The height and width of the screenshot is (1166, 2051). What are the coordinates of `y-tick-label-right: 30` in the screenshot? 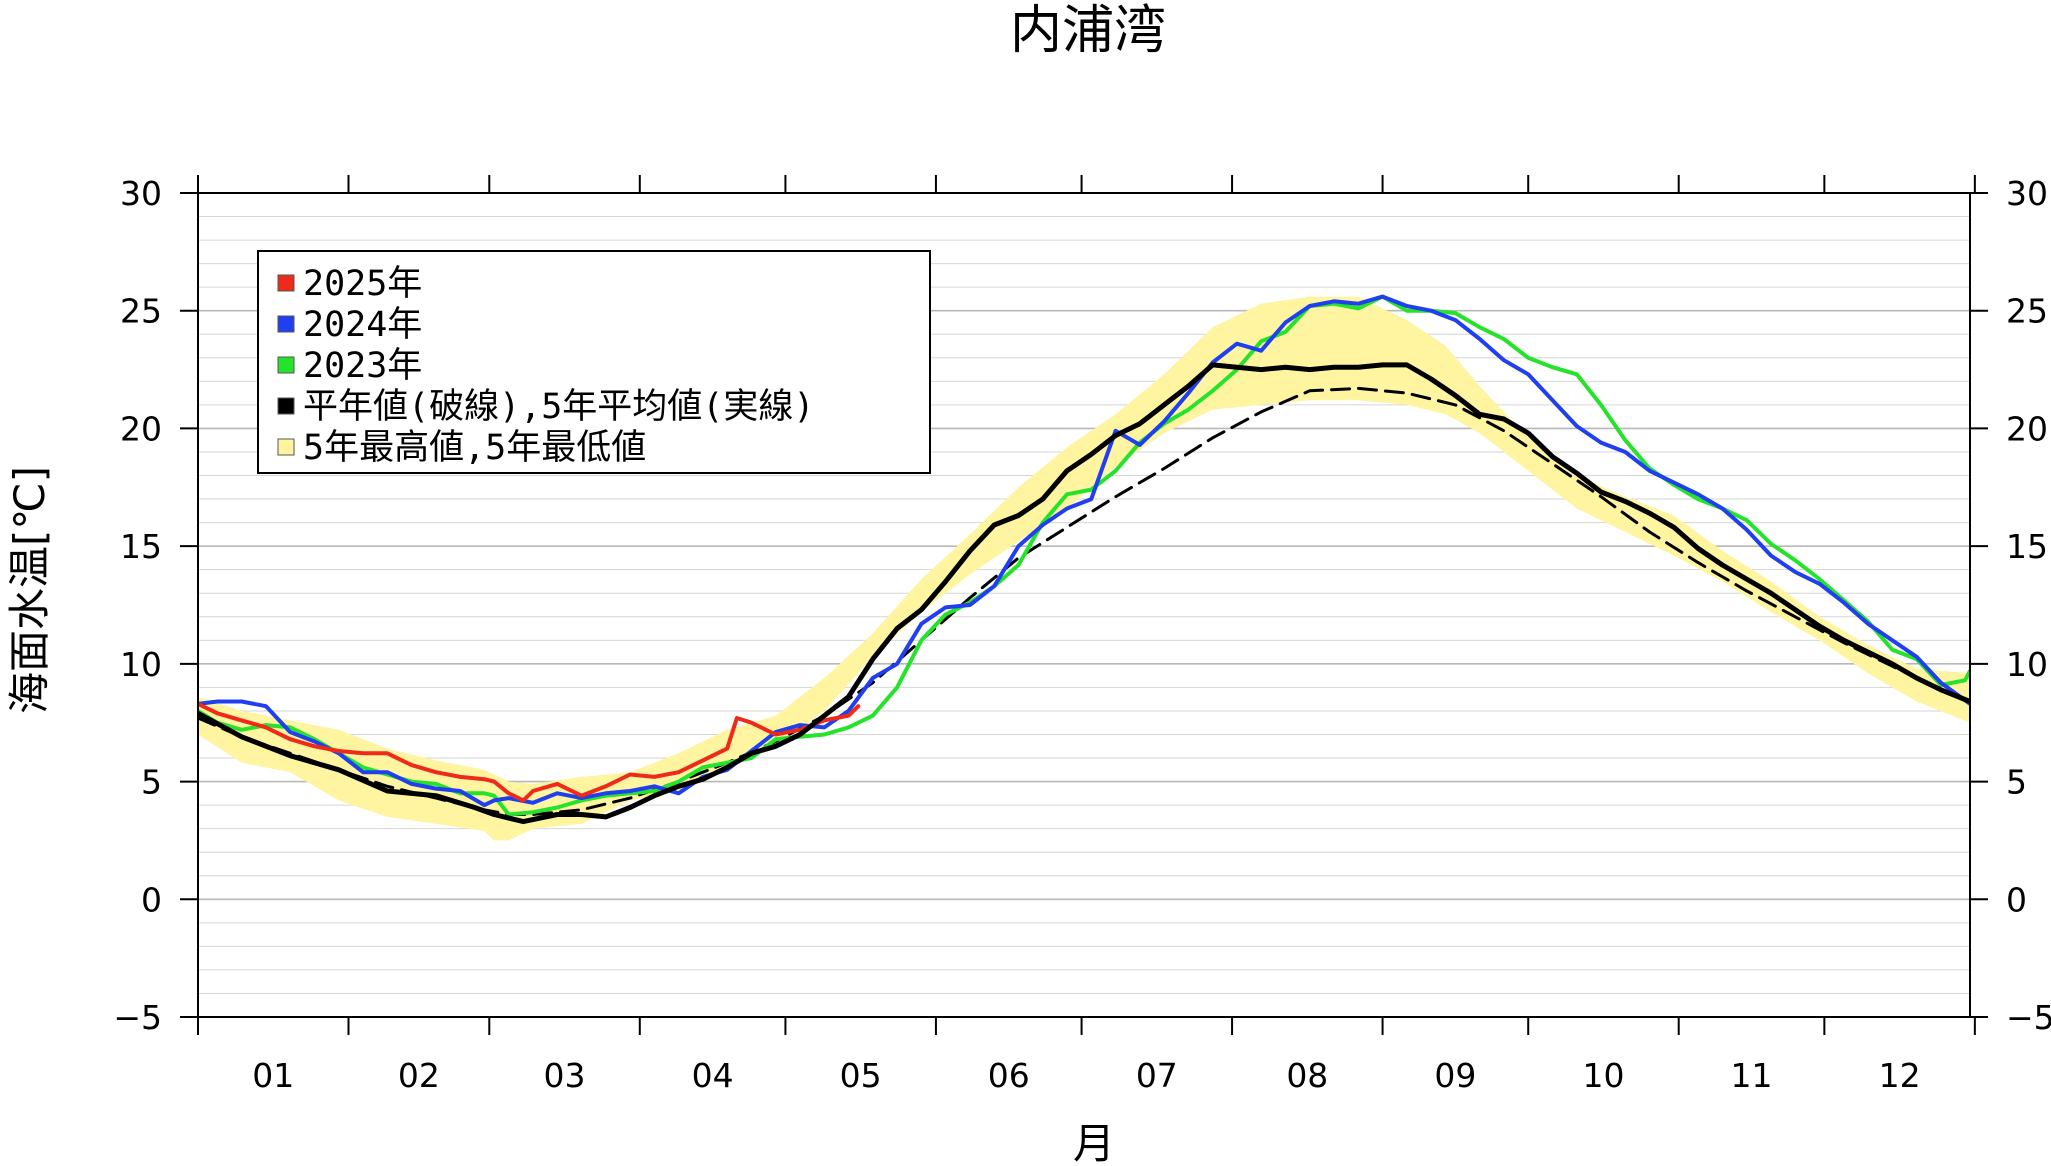 It's located at (2027, 193).